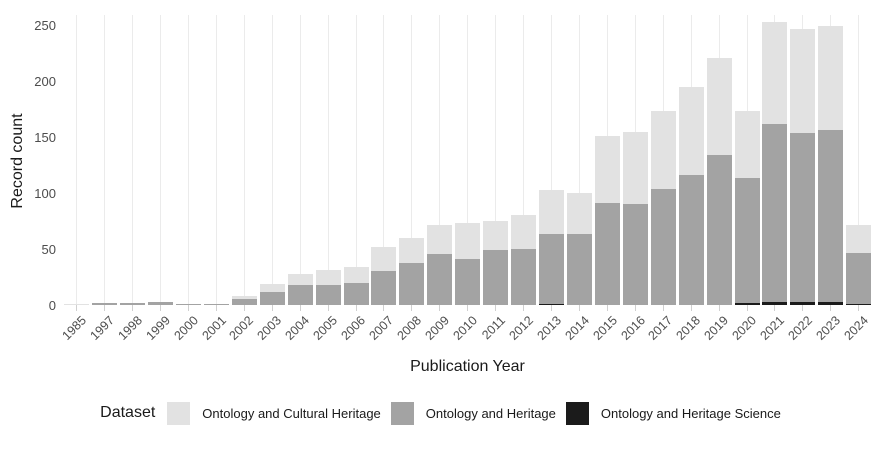 The height and width of the screenshot is (450, 881). I want to click on x-tick-label: 2005, so click(325, 328).